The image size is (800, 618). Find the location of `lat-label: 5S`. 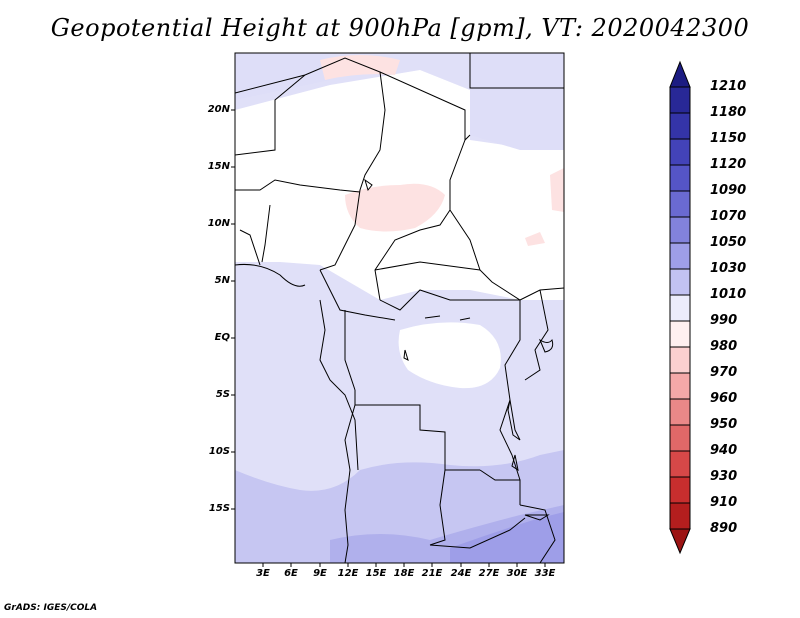

lat-label: 5S is located at coordinates (222, 394).